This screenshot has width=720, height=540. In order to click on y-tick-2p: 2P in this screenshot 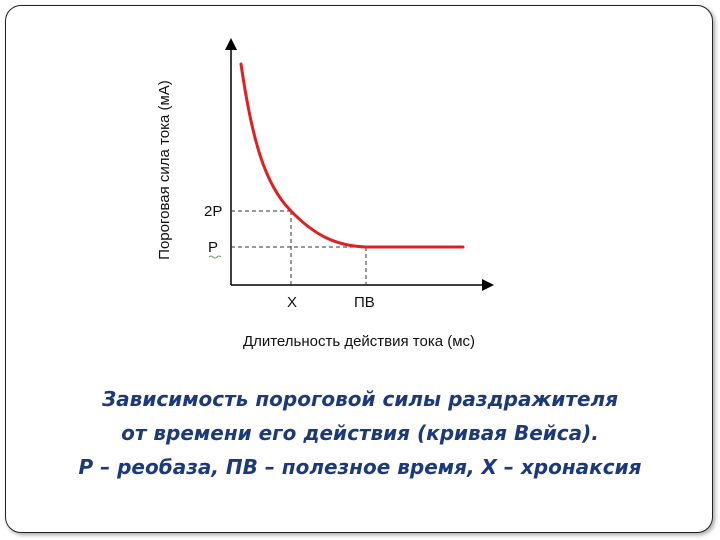, I will do `click(213, 211)`.